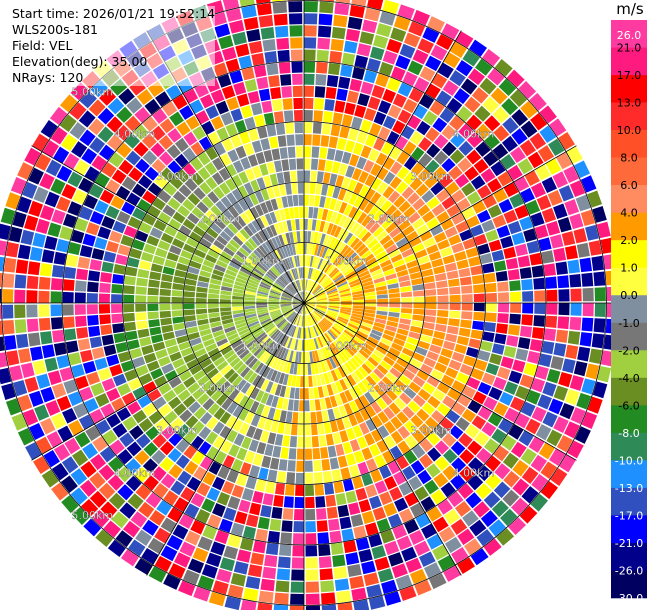 This screenshot has height=610, width=650. What do you see at coordinates (629, 543) in the screenshot?
I see `colorbar-tick-label: -21.0` at bounding box center [629, 543].